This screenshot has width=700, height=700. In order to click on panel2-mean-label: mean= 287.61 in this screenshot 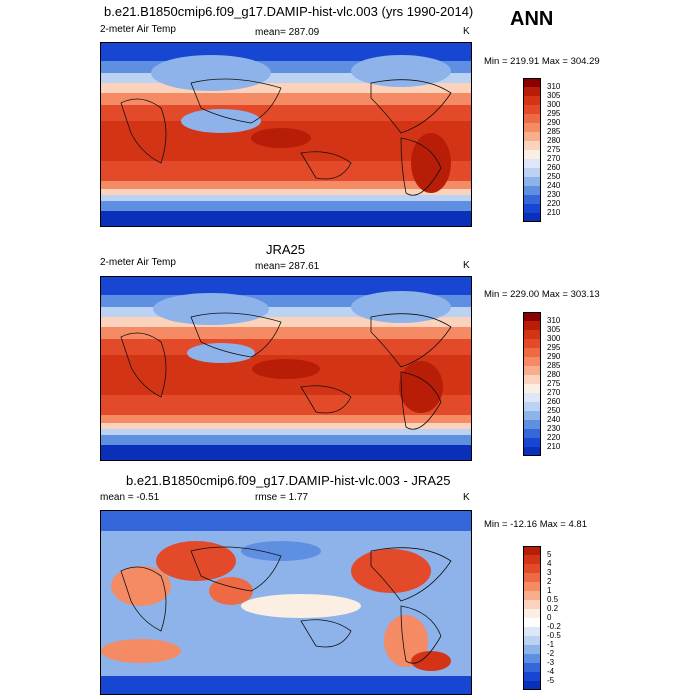, I will do `click(287, 266)`.